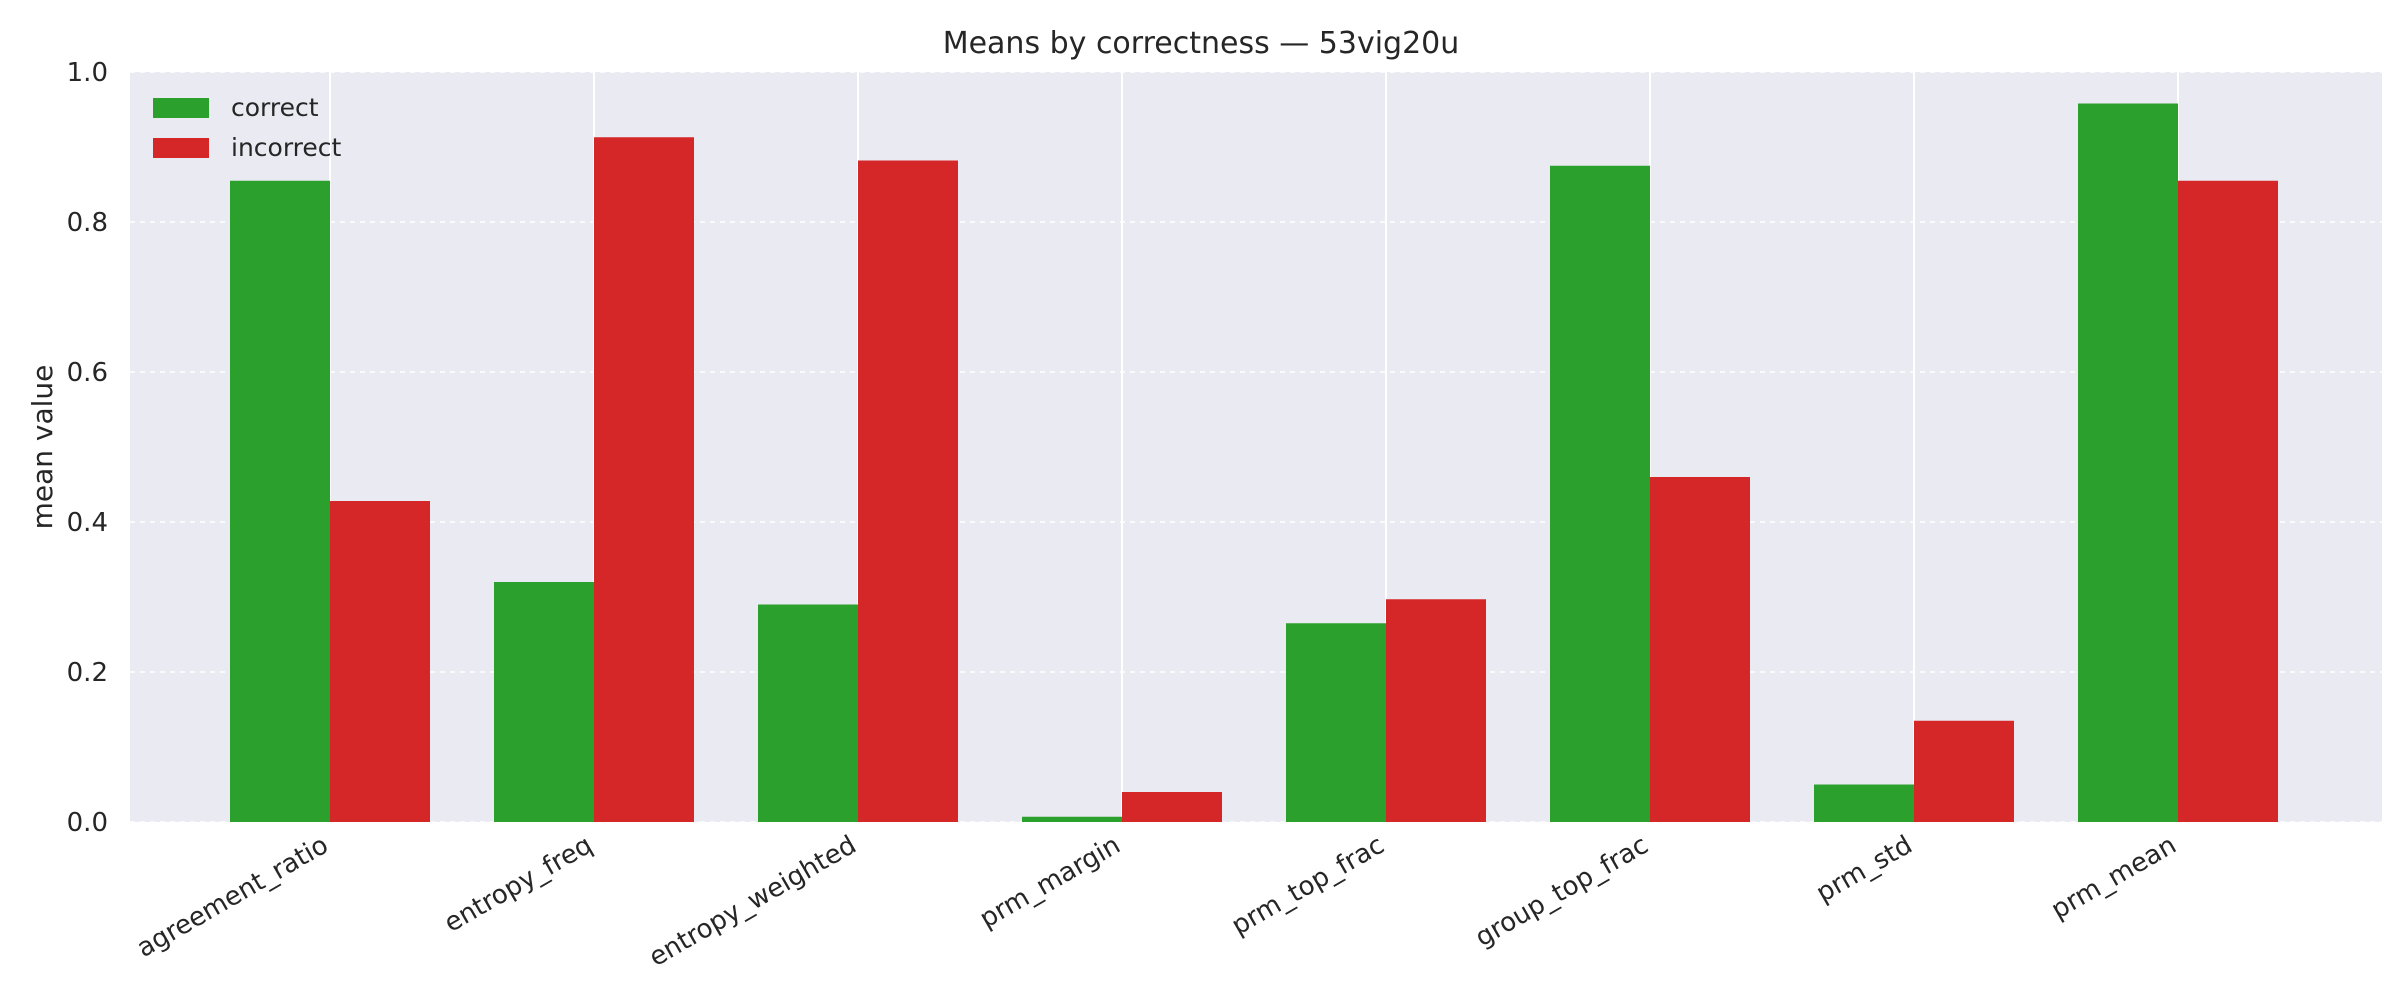 This screenshot has width=2400, height=1000. I want to click on y-tick-label: 0.4, so click(87, 523).